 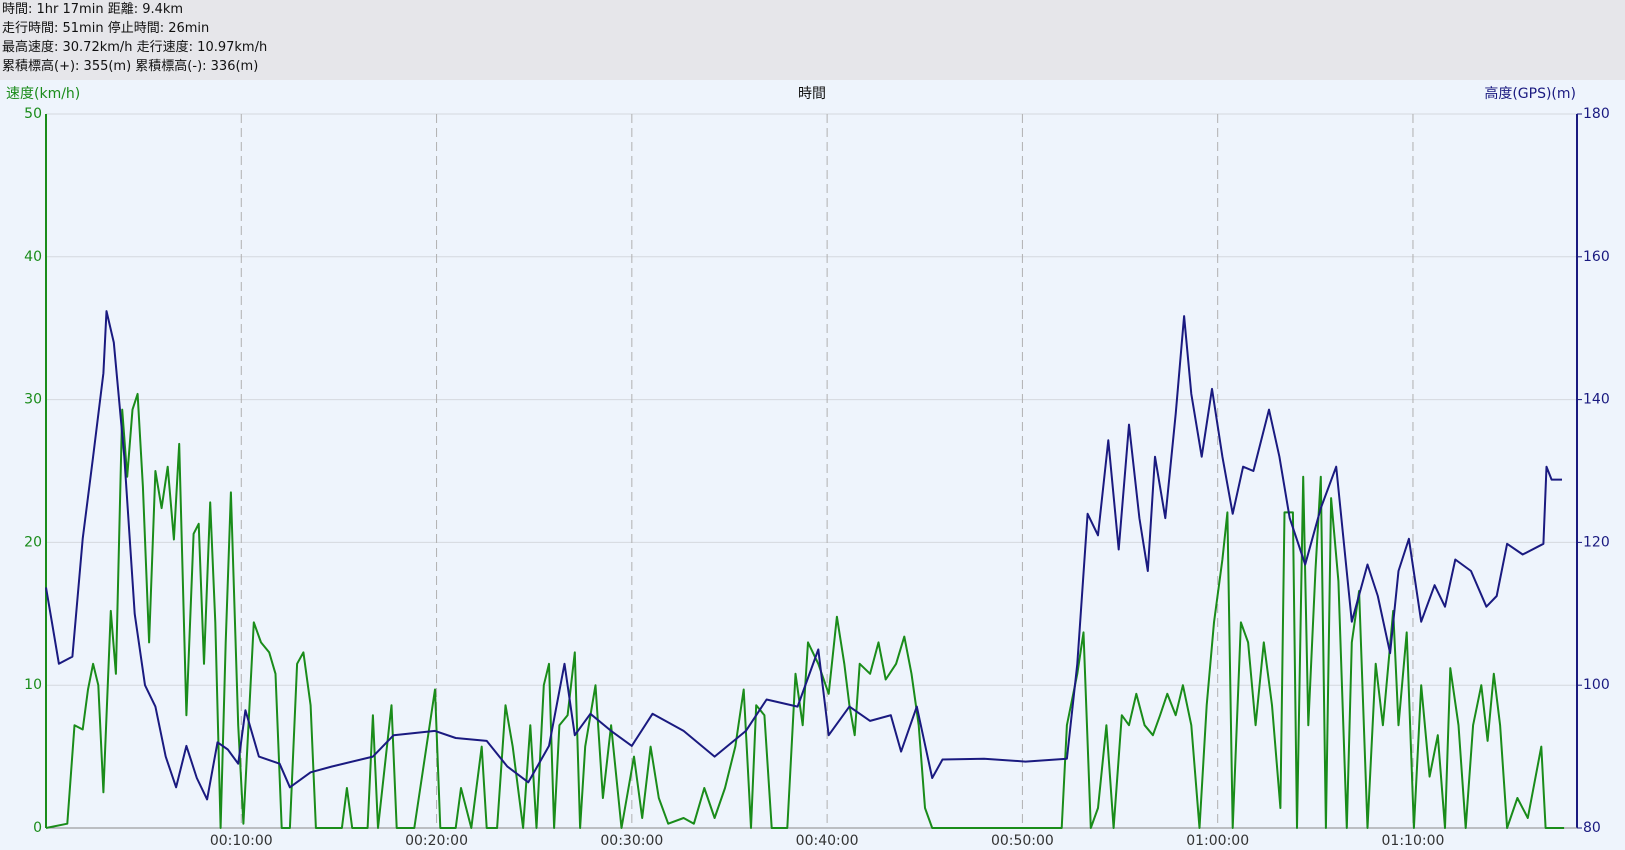 I want to click on x-axis-label: 時間, so click(x=812, y=94).